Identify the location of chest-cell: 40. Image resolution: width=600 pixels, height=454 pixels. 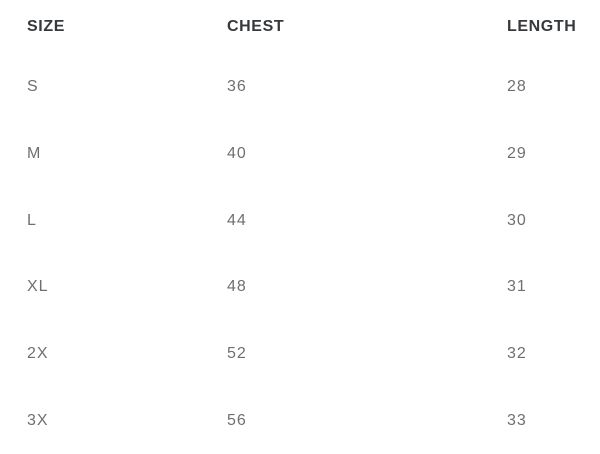
(237, 153).